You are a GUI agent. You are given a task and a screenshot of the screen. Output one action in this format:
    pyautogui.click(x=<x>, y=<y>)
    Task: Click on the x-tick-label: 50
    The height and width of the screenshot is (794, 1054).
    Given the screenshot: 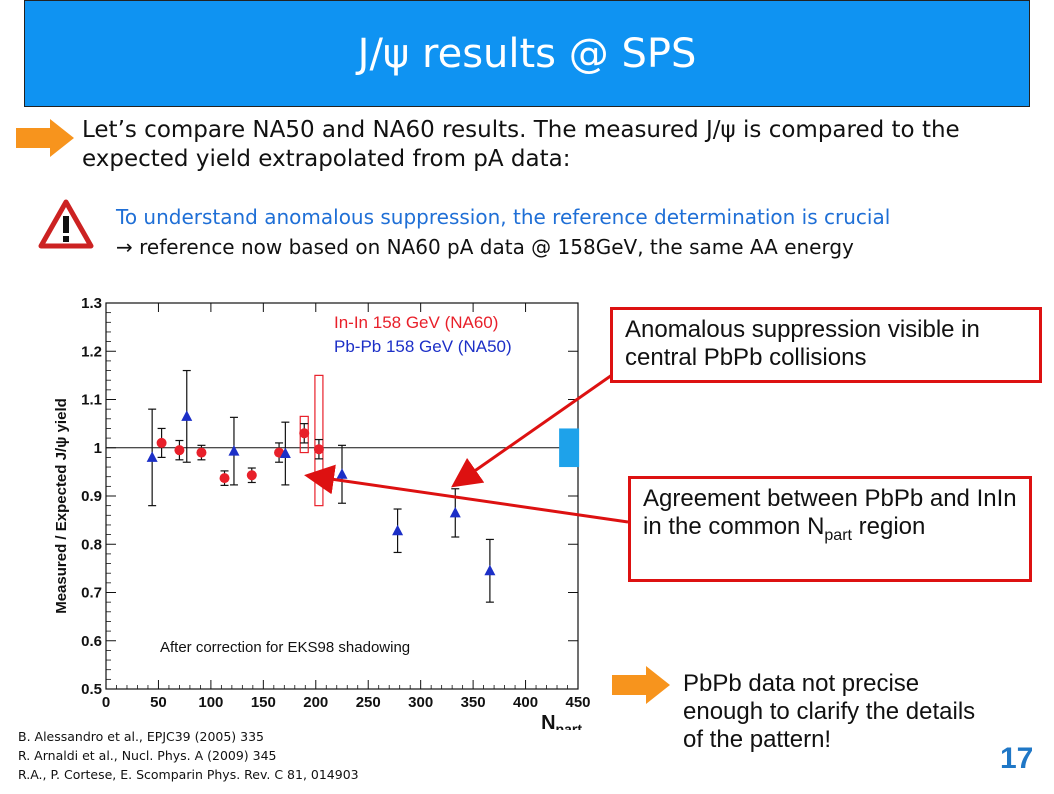 What is the action you would take?
    pyautogui.click(x=158, y=702)
    